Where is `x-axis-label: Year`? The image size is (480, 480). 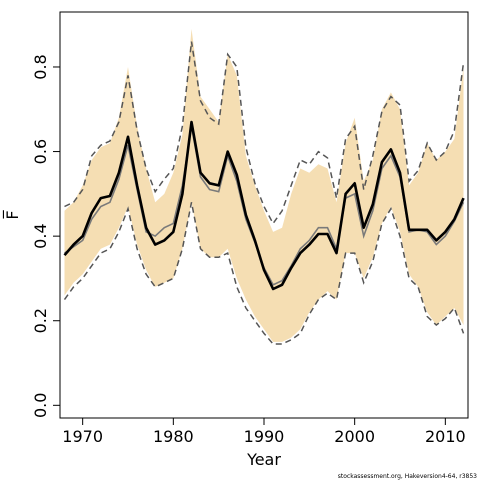
x-axis-label: Year is located at coordinates (263, 459).